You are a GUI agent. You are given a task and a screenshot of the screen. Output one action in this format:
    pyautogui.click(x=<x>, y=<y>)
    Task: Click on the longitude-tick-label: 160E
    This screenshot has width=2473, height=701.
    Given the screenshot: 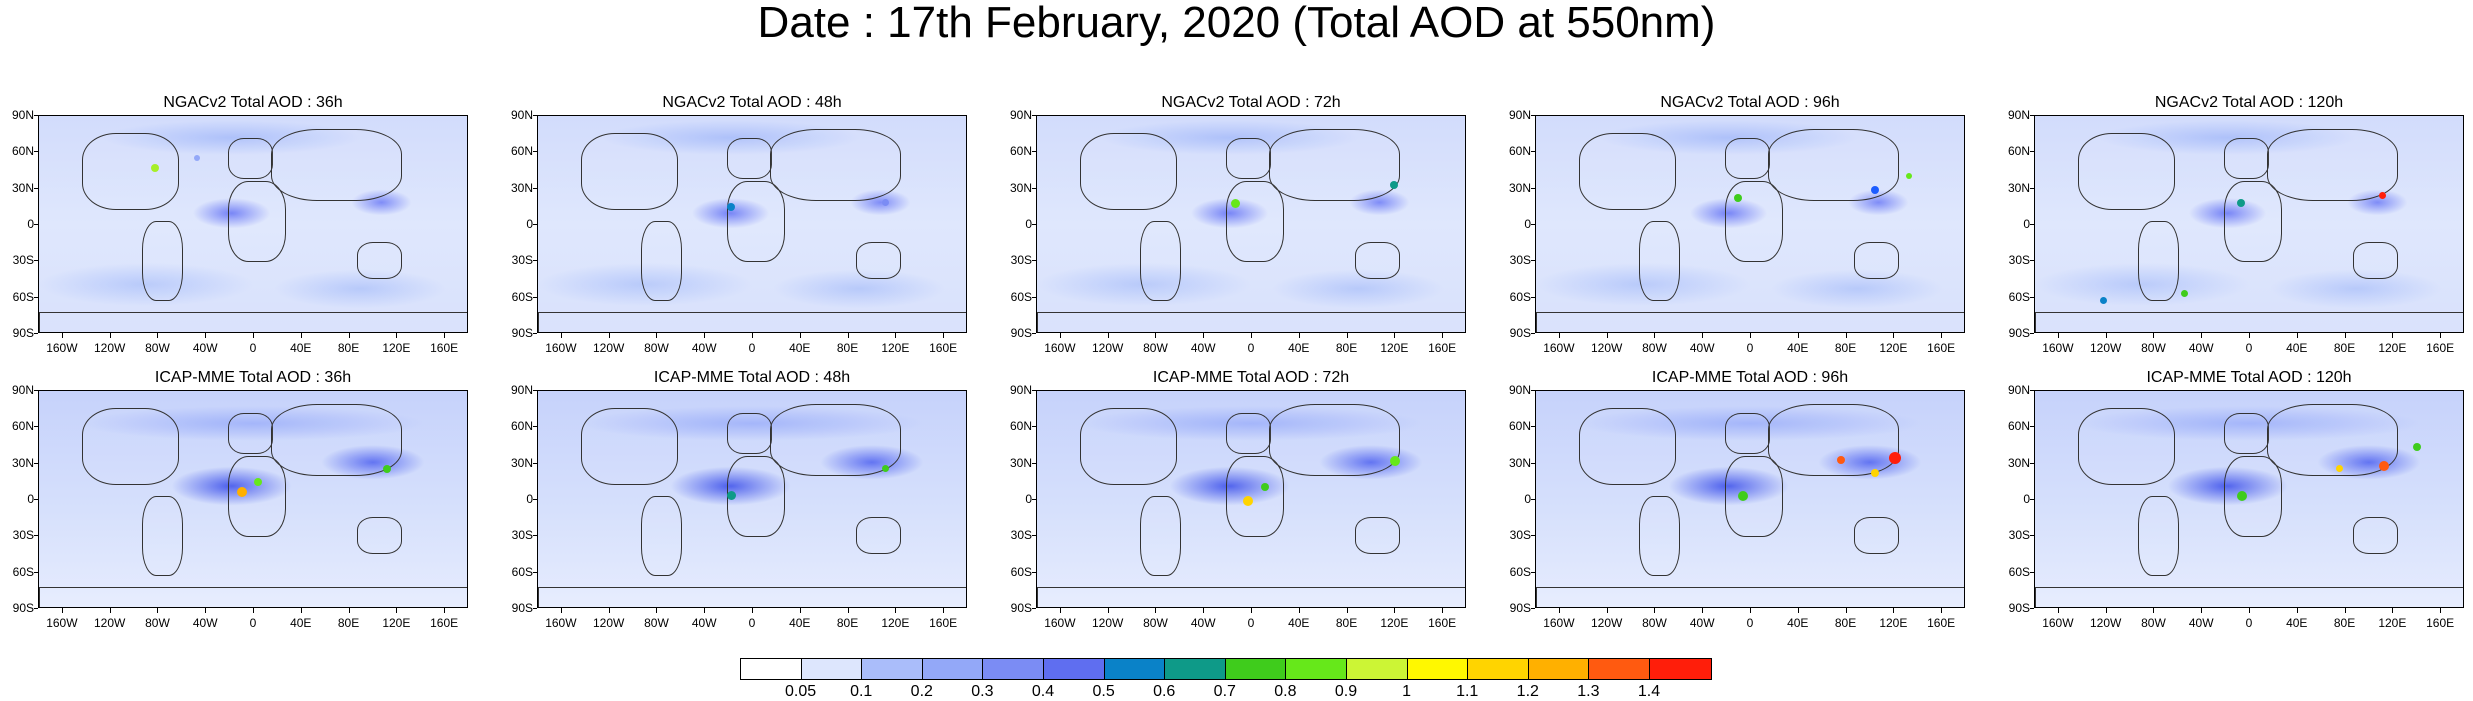 What is the action you would take?
    pyautogui.click(x=1941, y=348)
    